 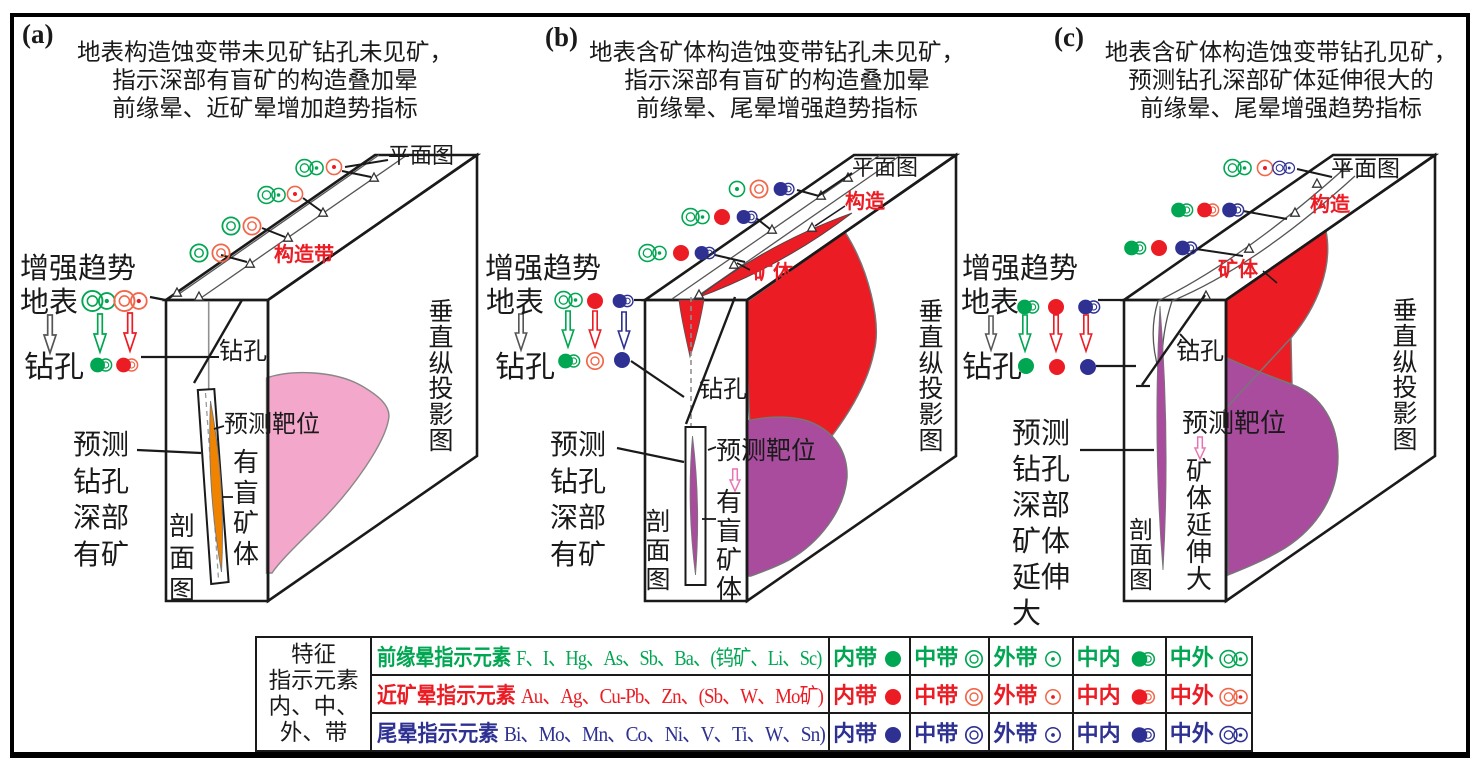 I want to click on section-label-c-char: 剖, so click(x=1141, y=531).